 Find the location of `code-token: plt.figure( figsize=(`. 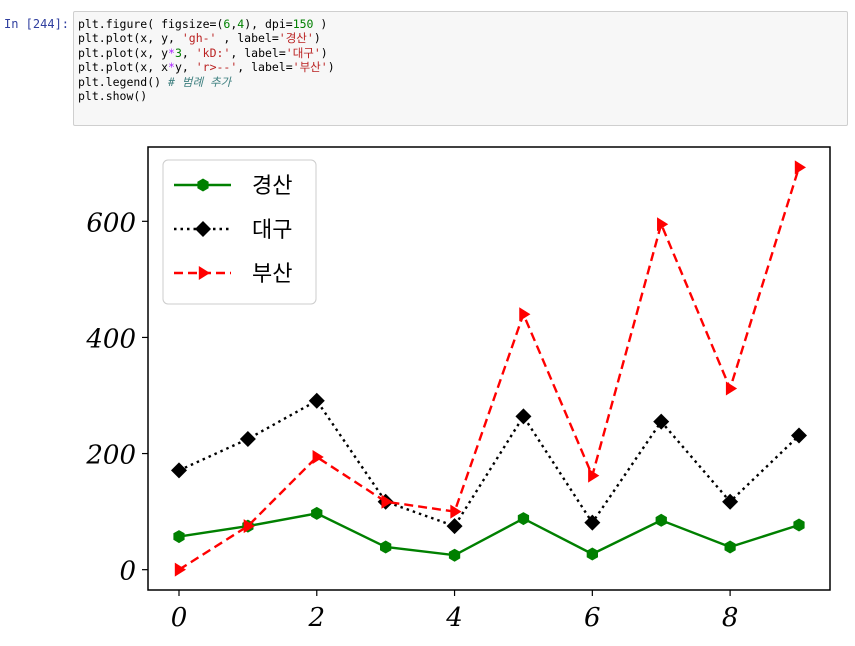

code-token: plt.figure( figsize=( is located at coordinates (151, 24).